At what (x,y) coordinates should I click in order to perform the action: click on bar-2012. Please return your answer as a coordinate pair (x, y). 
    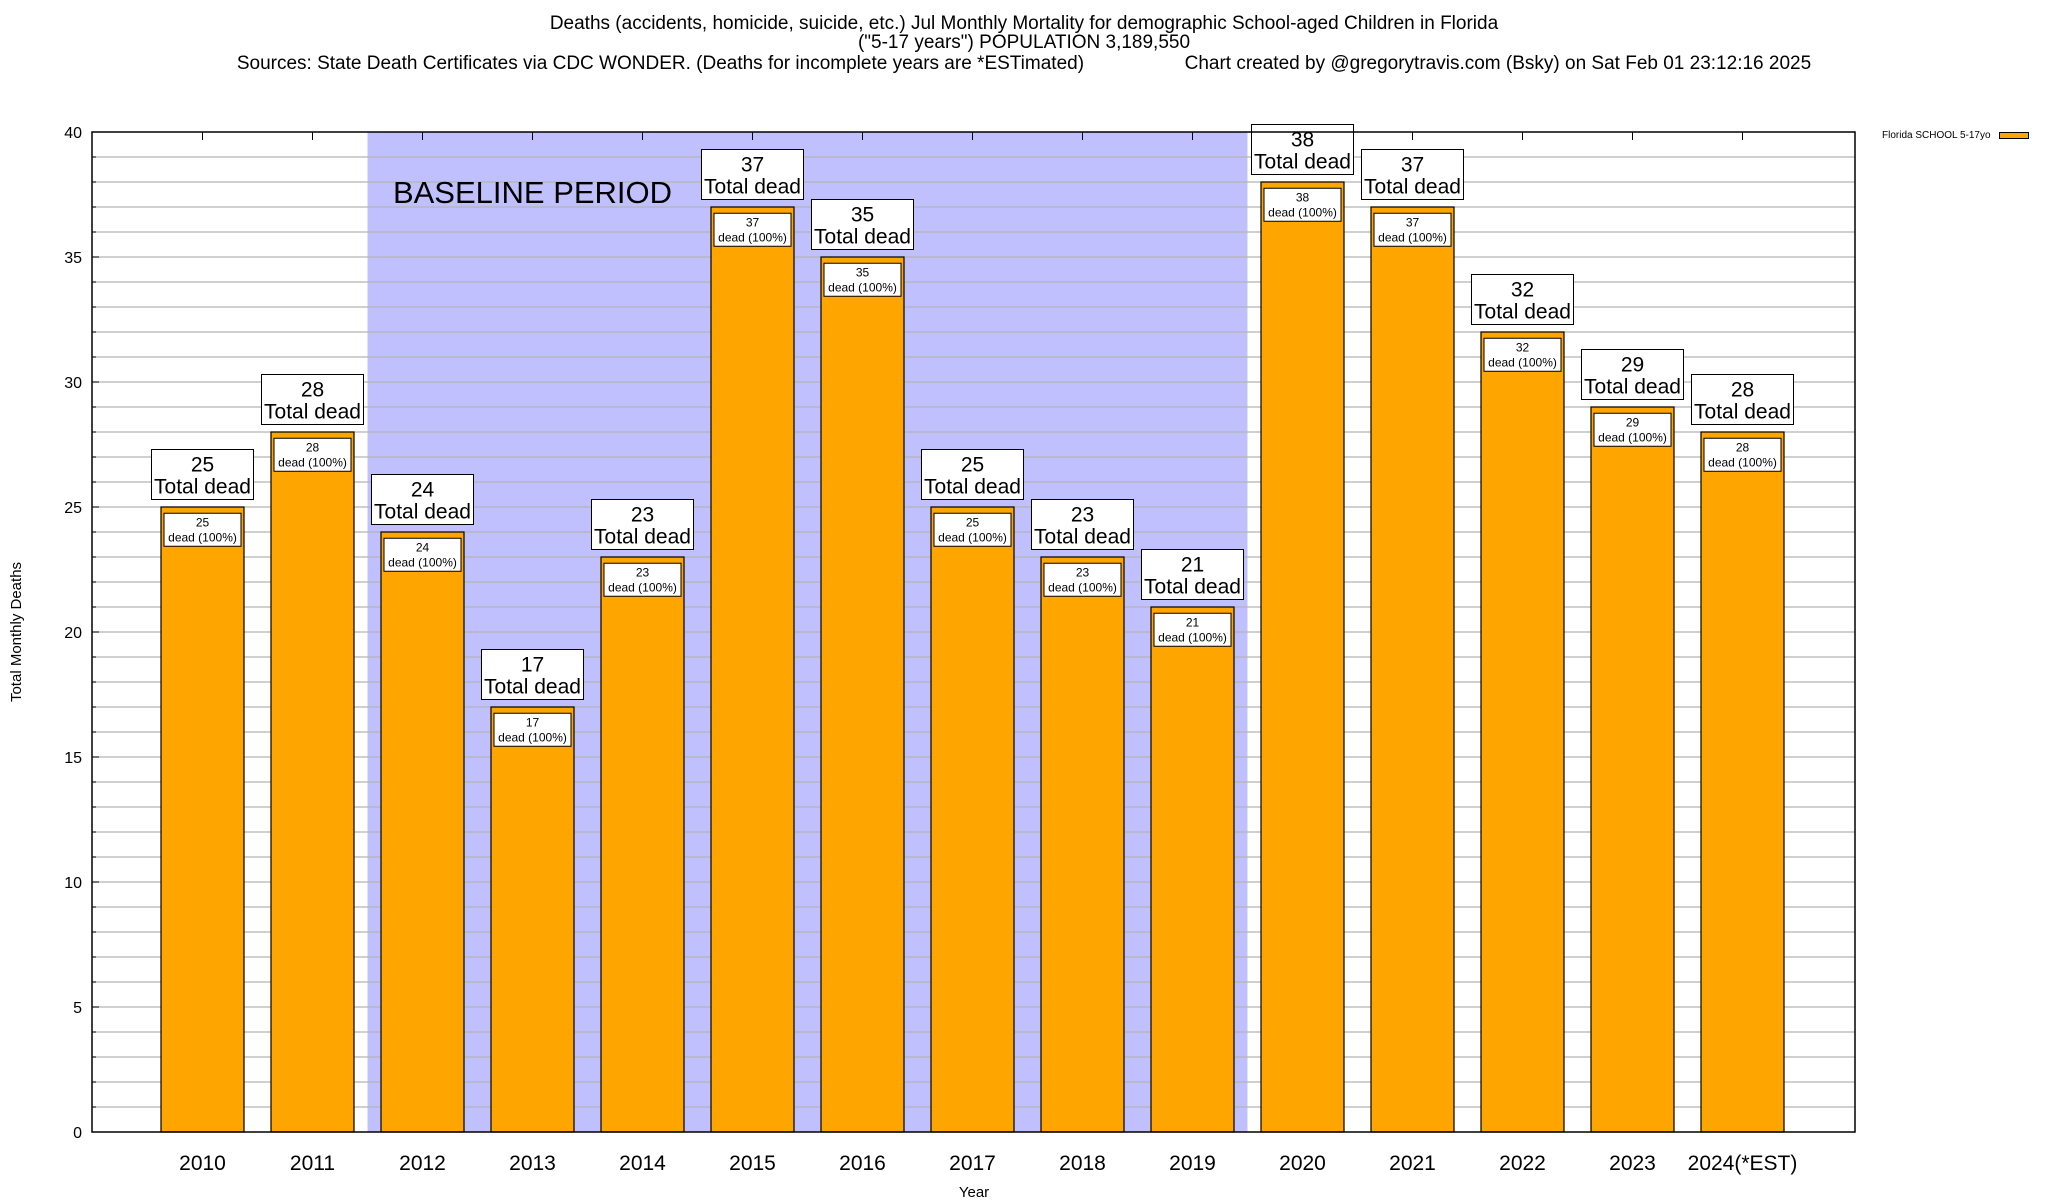
    Looking at the image, I should click on (422, 832).